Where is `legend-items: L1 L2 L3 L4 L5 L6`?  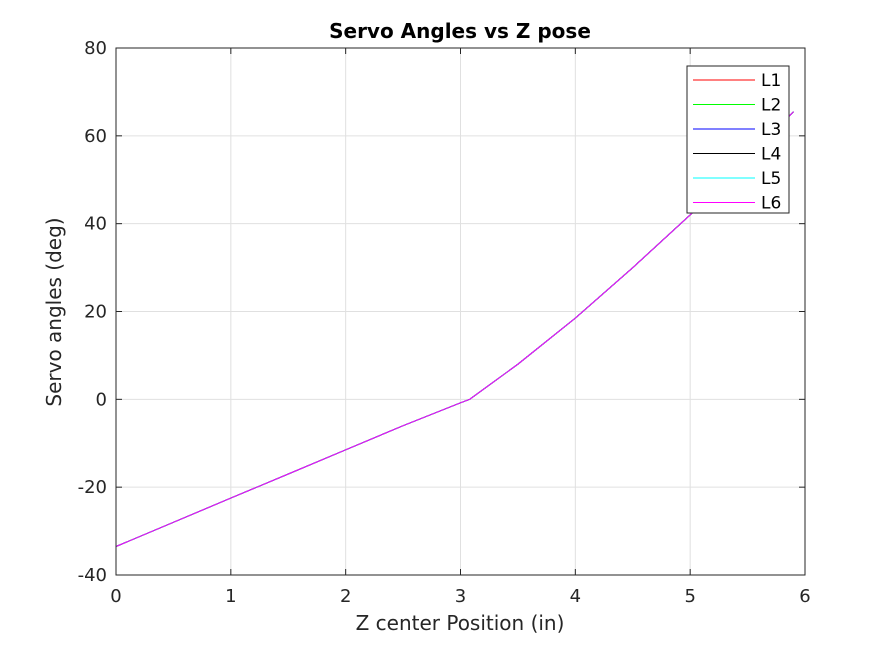
legend-items: L1 L2 L3 L4 L5 L6 is located at coordinates (737, 142).